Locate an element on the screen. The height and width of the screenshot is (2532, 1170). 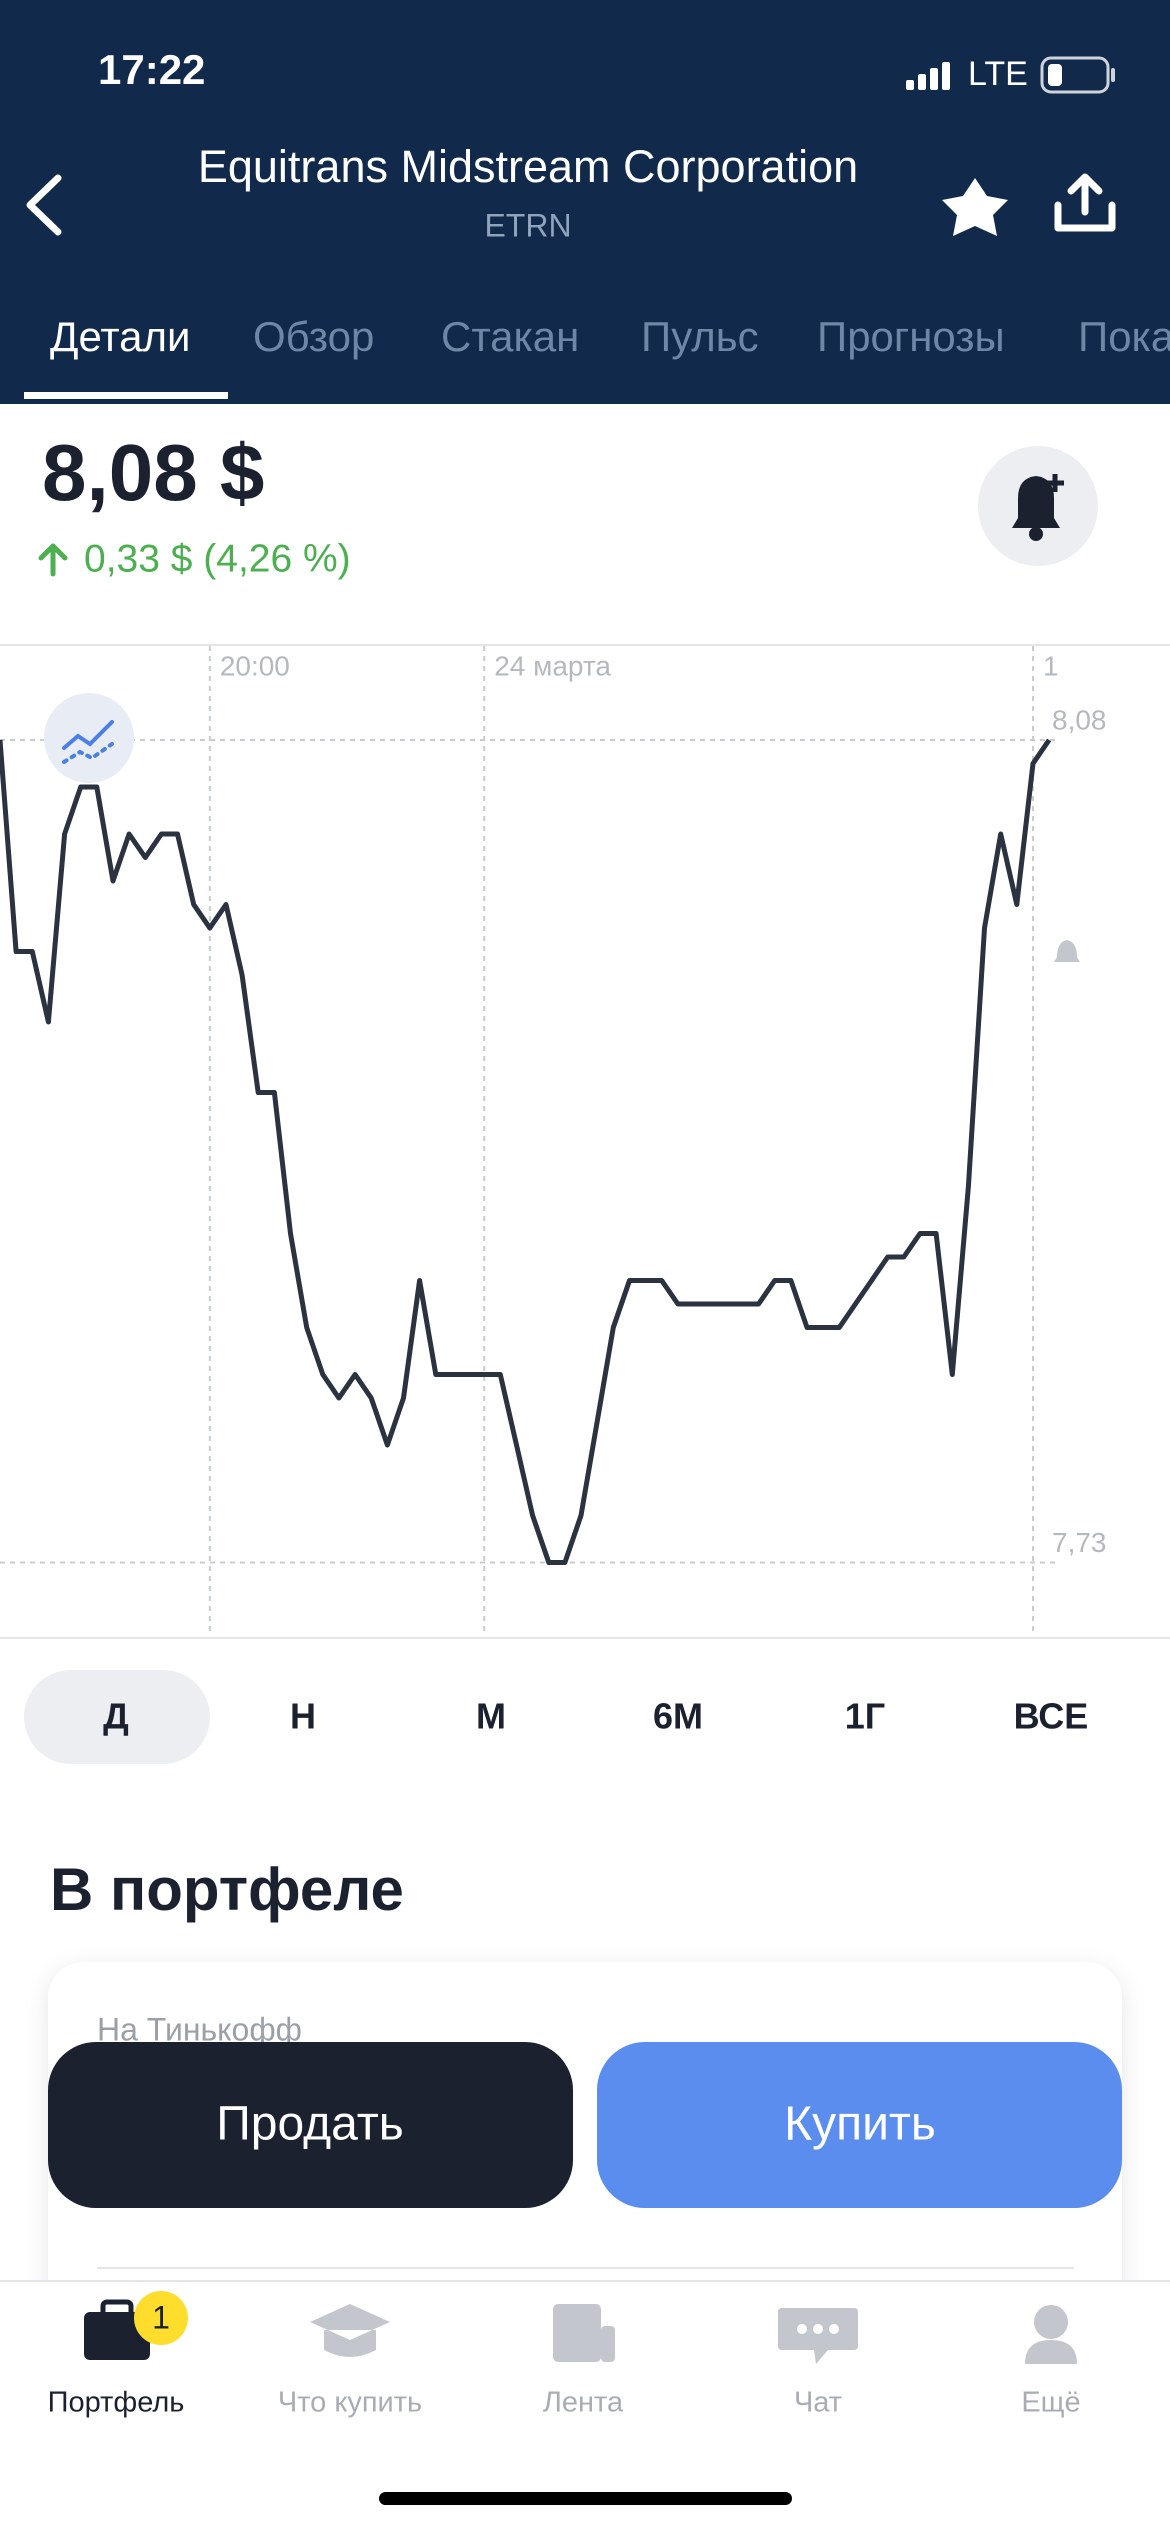
period-option: Н is located at coordinates (303, 1716).